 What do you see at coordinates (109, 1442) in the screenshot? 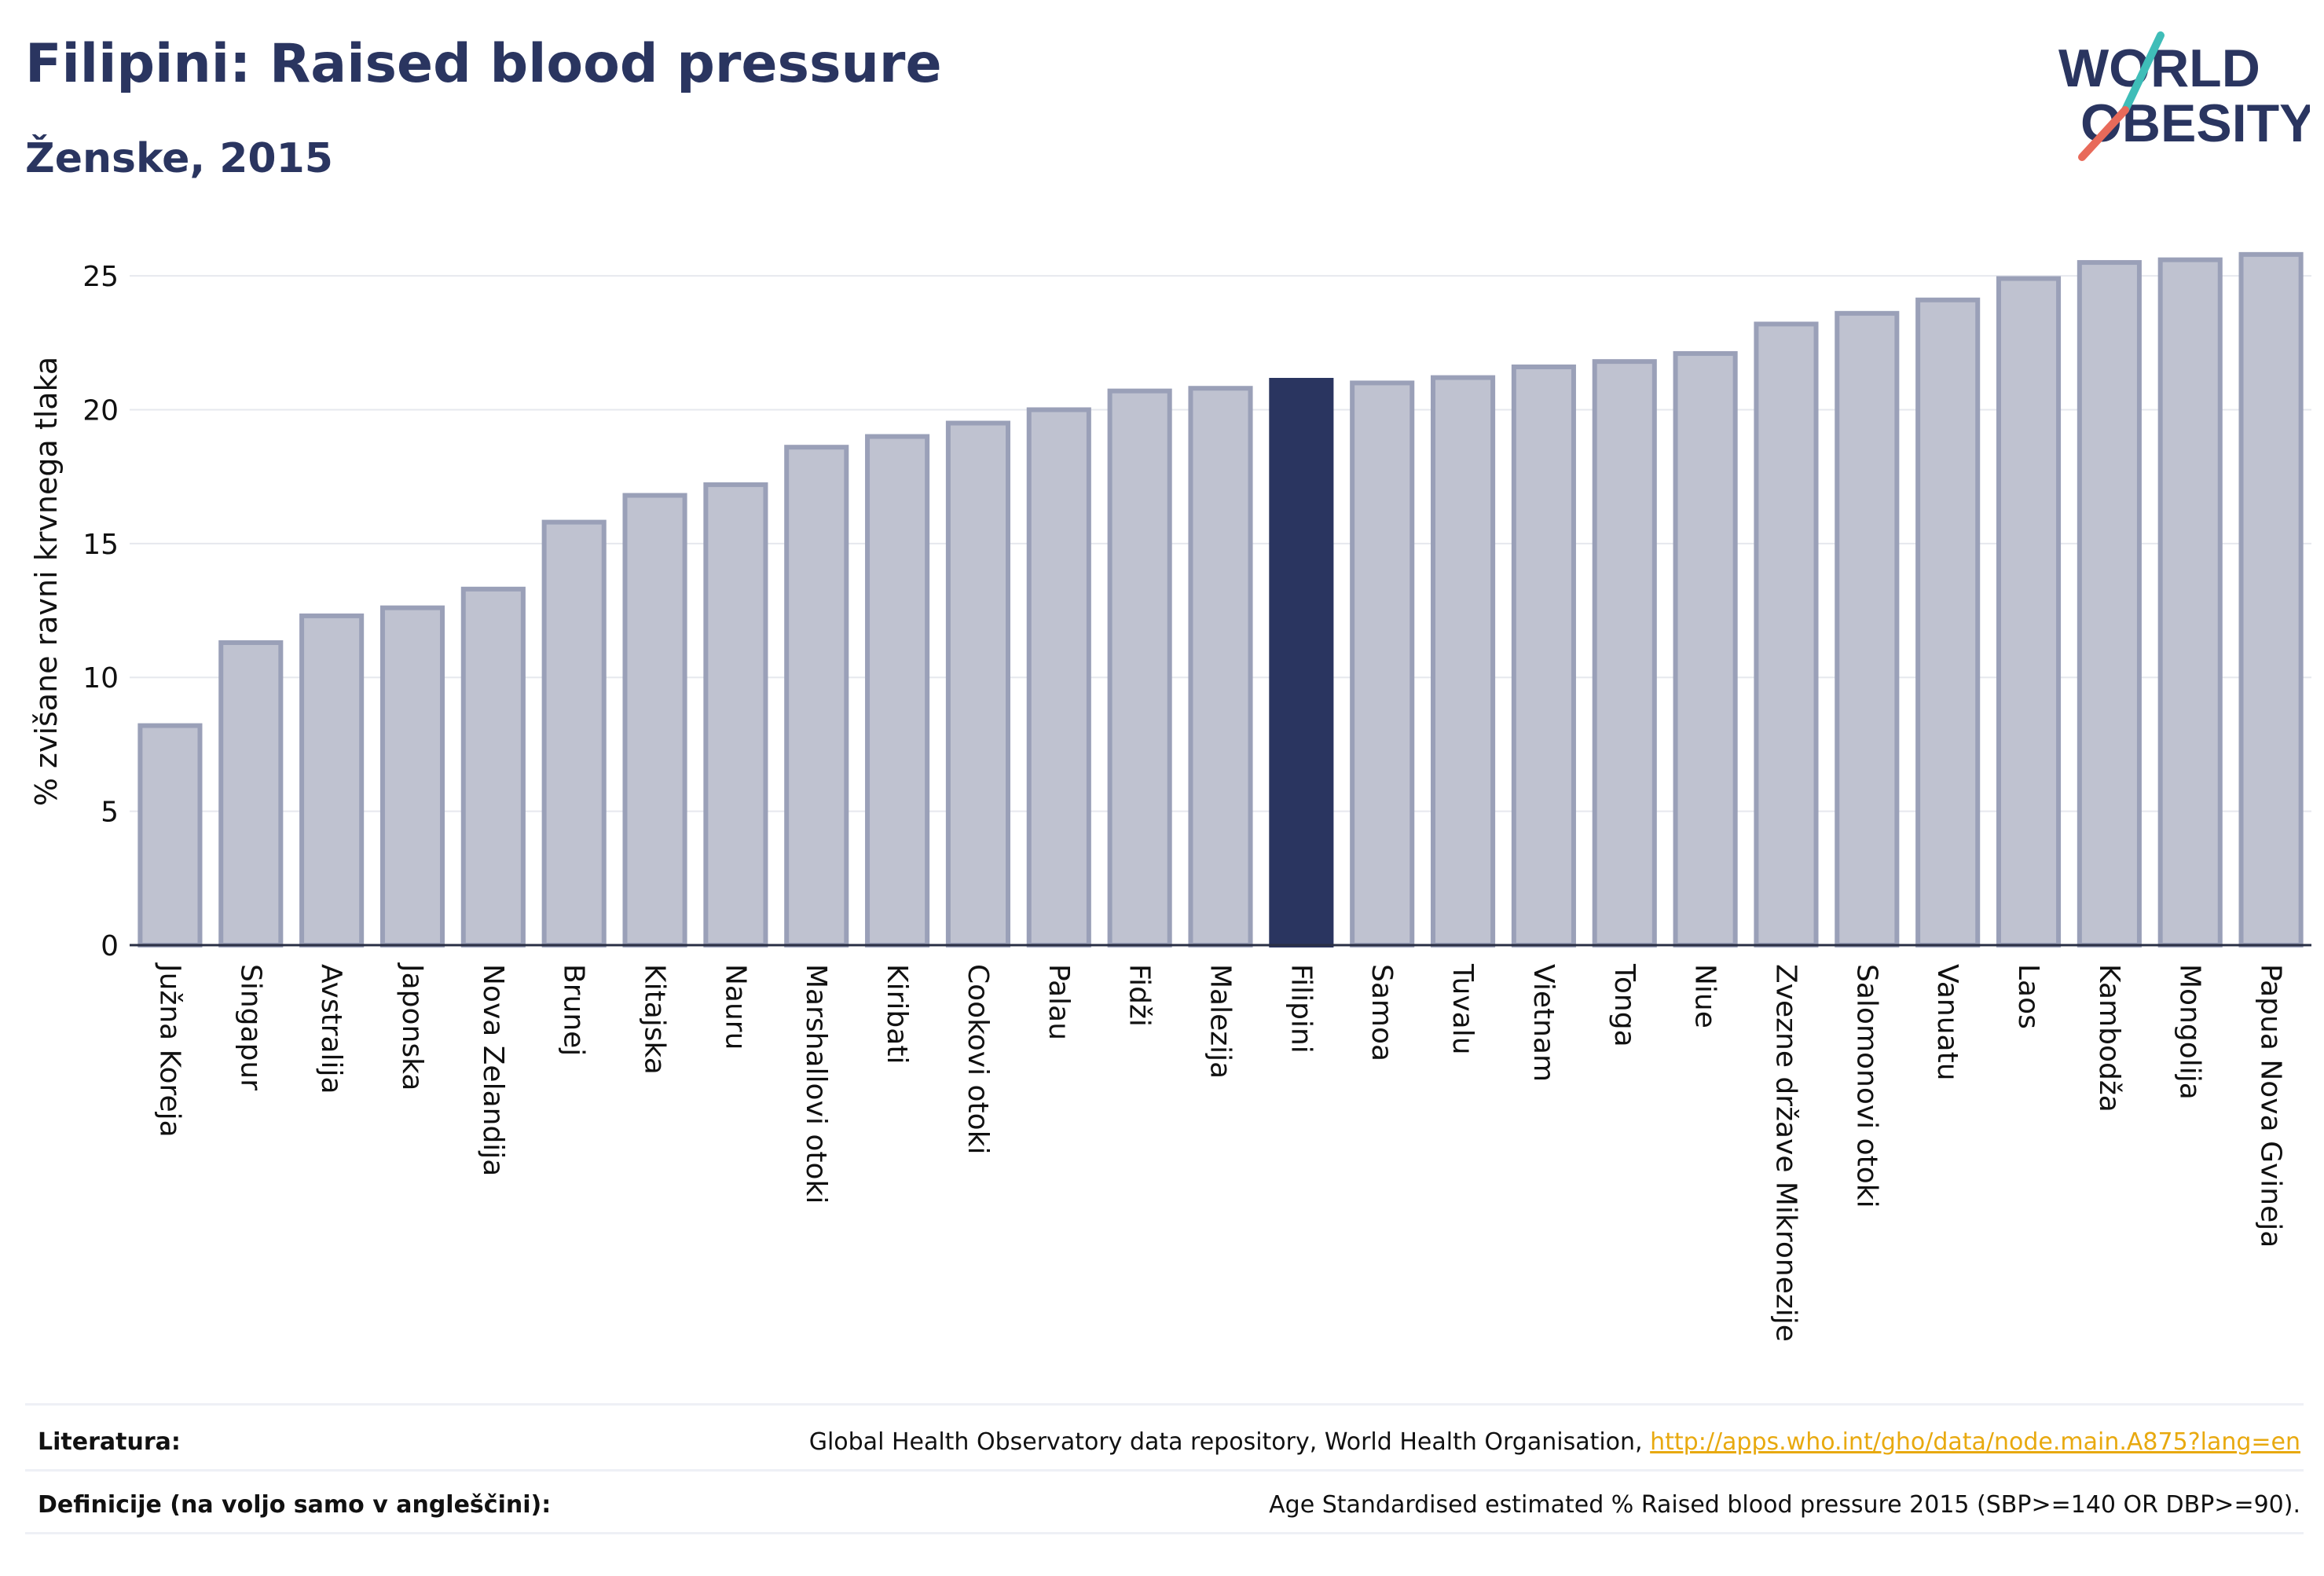
I see `literature-label: Literatura:` at bounding box center [109, 1442].